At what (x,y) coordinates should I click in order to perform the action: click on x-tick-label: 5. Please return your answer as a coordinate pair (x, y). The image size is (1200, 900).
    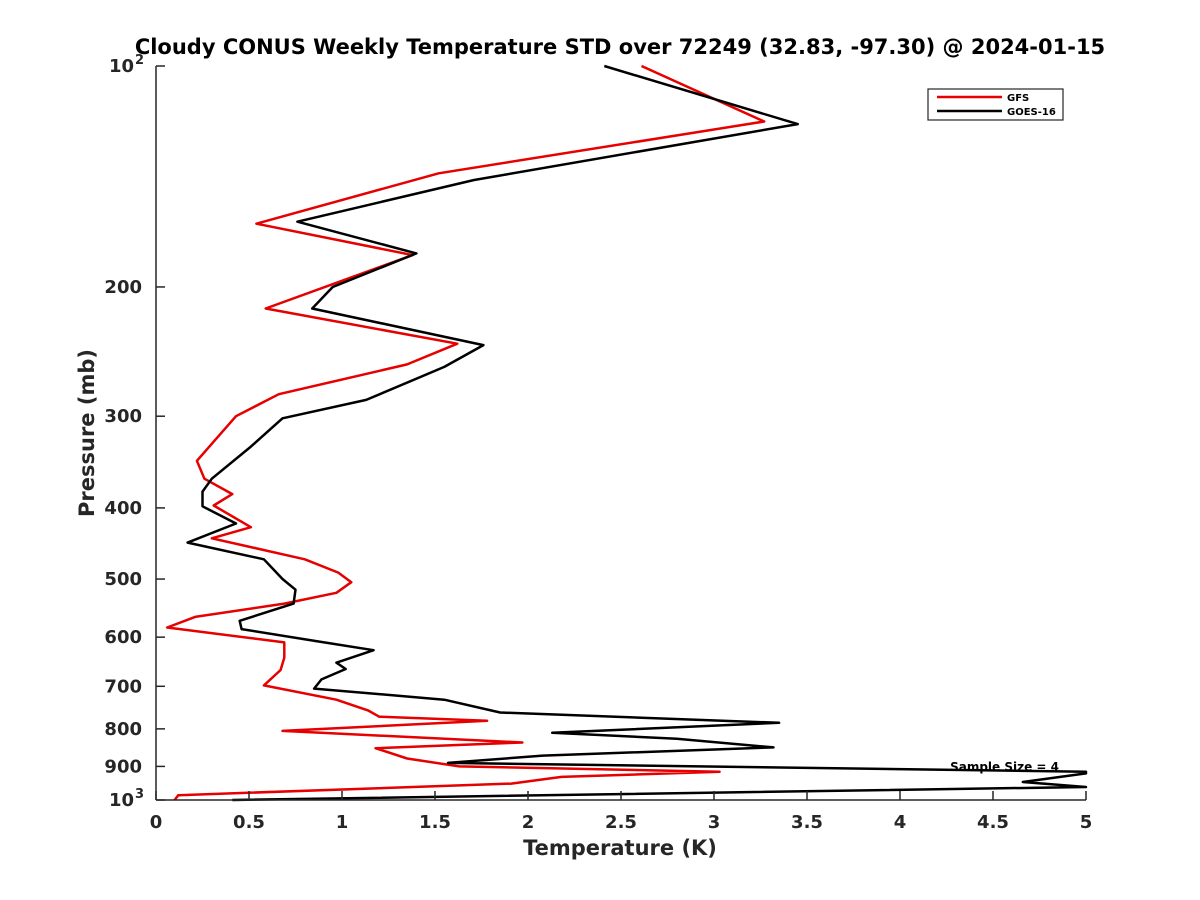
    Looking at the image, I should click on (1086, 822).